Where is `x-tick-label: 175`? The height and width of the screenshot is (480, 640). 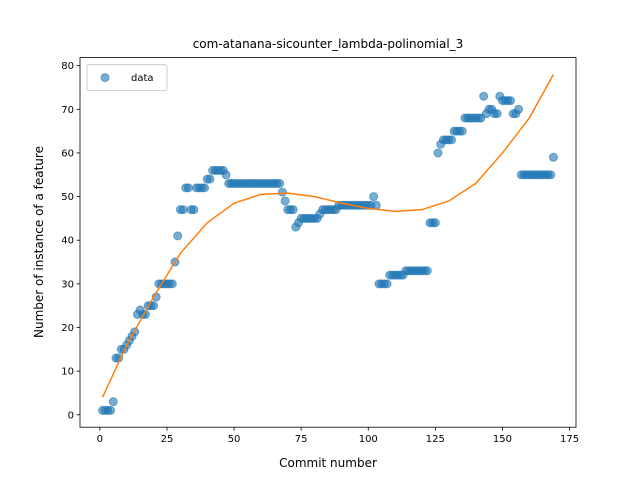
x-tick-label: 175 is located at coordinates (569, 439).